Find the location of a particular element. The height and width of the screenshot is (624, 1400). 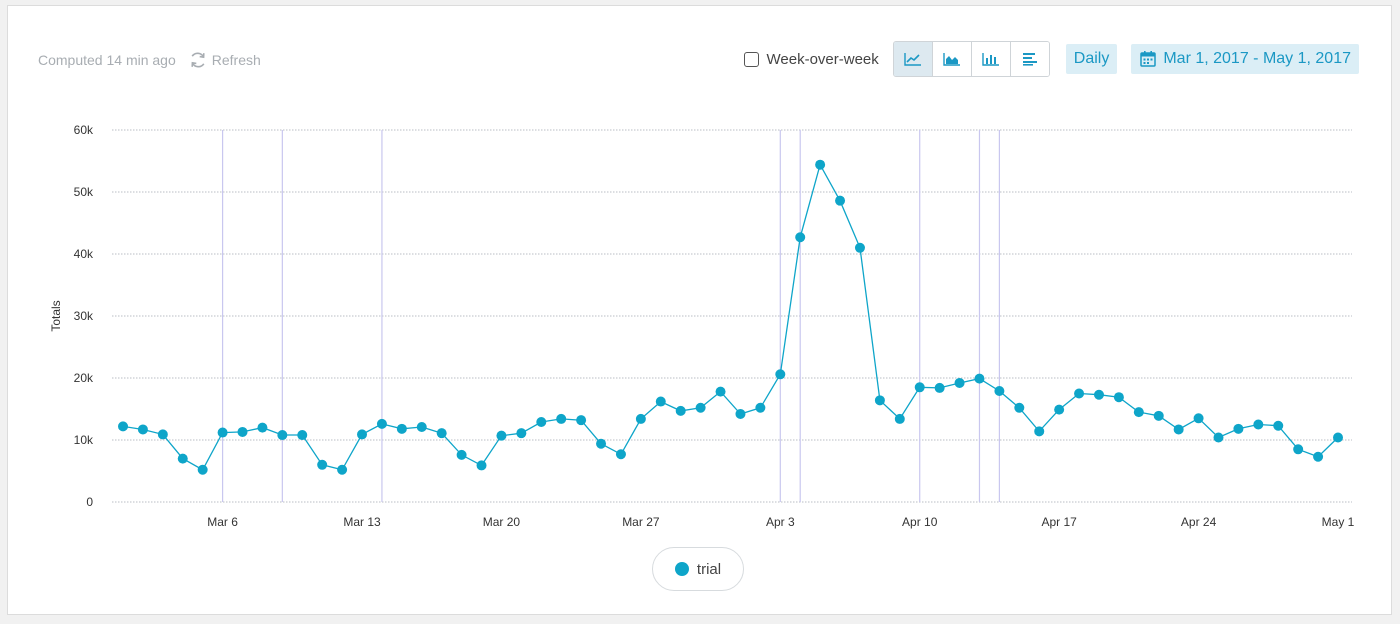

week-over-week-toggle: Week-over-week is located at coordinates (811, 59).